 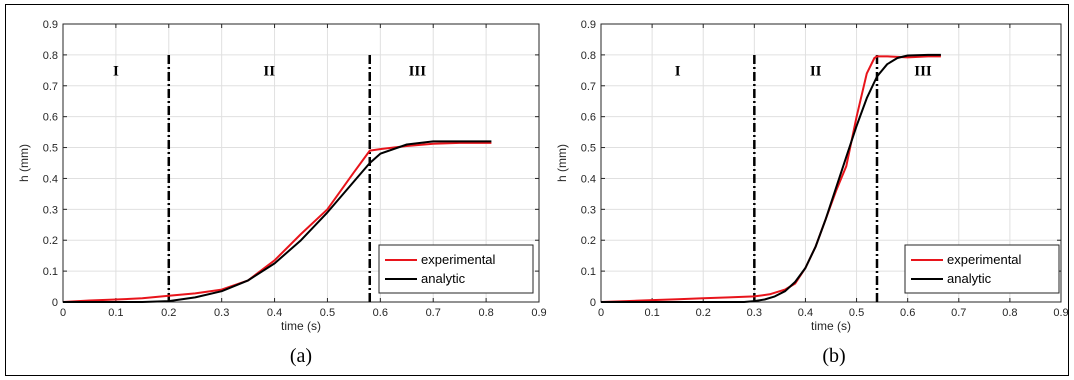 I want to click on panel-caption: (a), so click(x=301, y=356).